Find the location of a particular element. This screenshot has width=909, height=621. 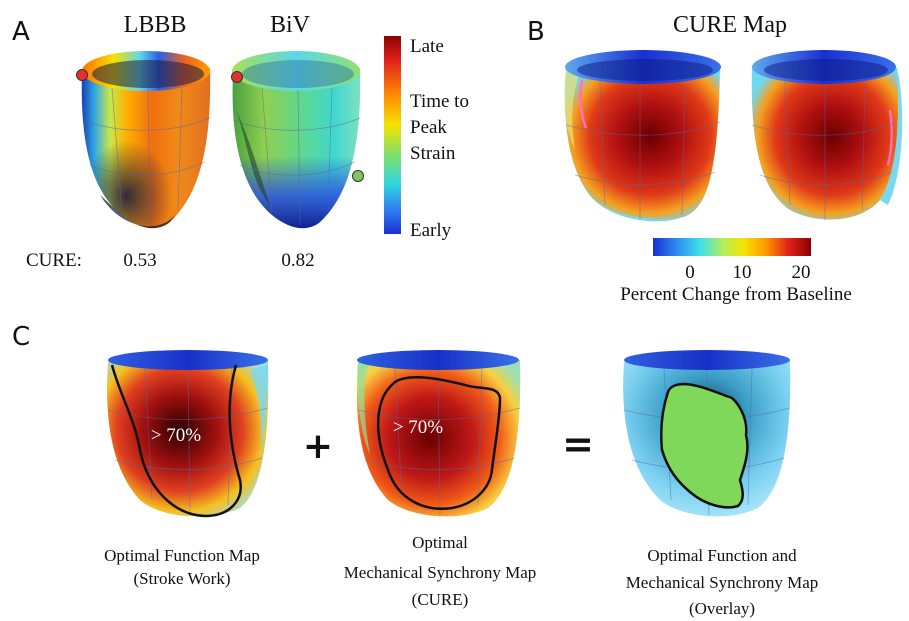

biv-heart is located at coordinates (296, 140).